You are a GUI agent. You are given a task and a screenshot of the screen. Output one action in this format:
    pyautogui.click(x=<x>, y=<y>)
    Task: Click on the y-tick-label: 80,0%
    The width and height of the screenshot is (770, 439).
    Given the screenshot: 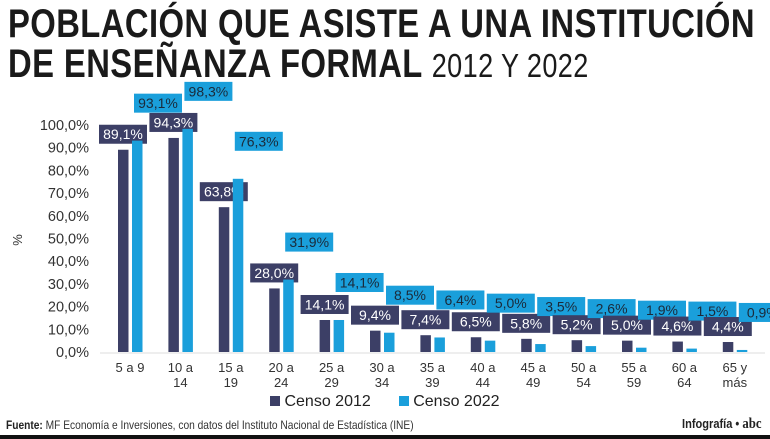 What is the action you would take?
    pyautogui.click(x=68, y=171)
    